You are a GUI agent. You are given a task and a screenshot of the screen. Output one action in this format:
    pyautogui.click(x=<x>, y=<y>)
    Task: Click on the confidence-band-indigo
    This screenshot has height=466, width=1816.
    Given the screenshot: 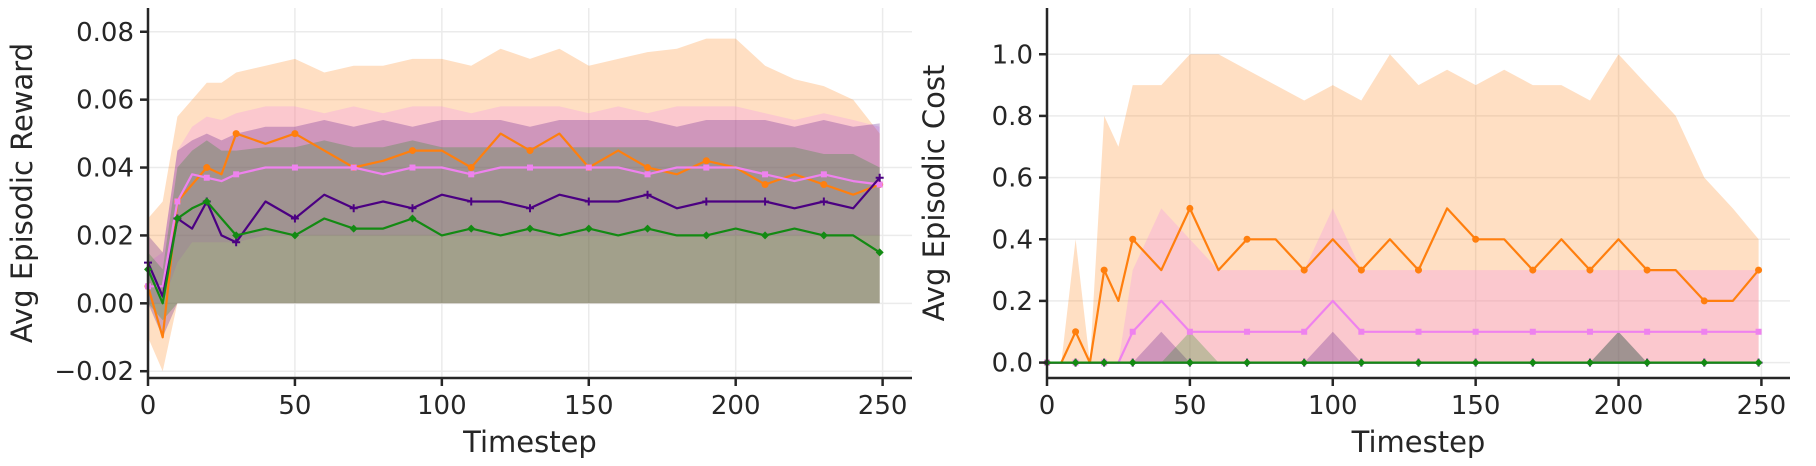 What is the action you would take?
    pyautogui.click(x=1403, y=347)
    